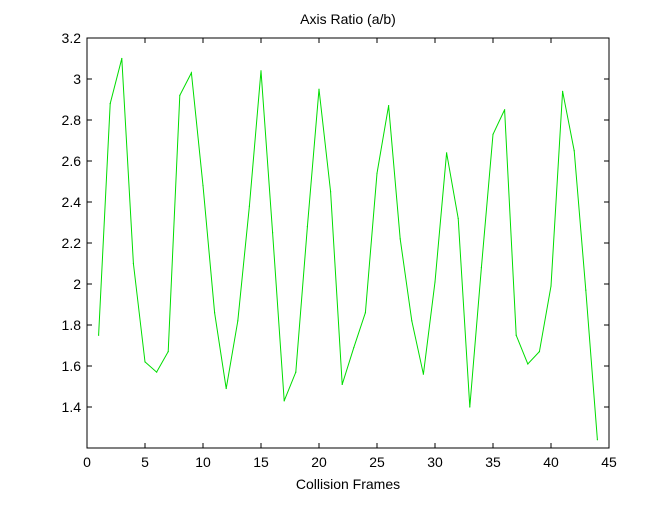 The height and width of the screenshot is (509, 672). I want to click on y-tick-label: 3, so click(77, 79).